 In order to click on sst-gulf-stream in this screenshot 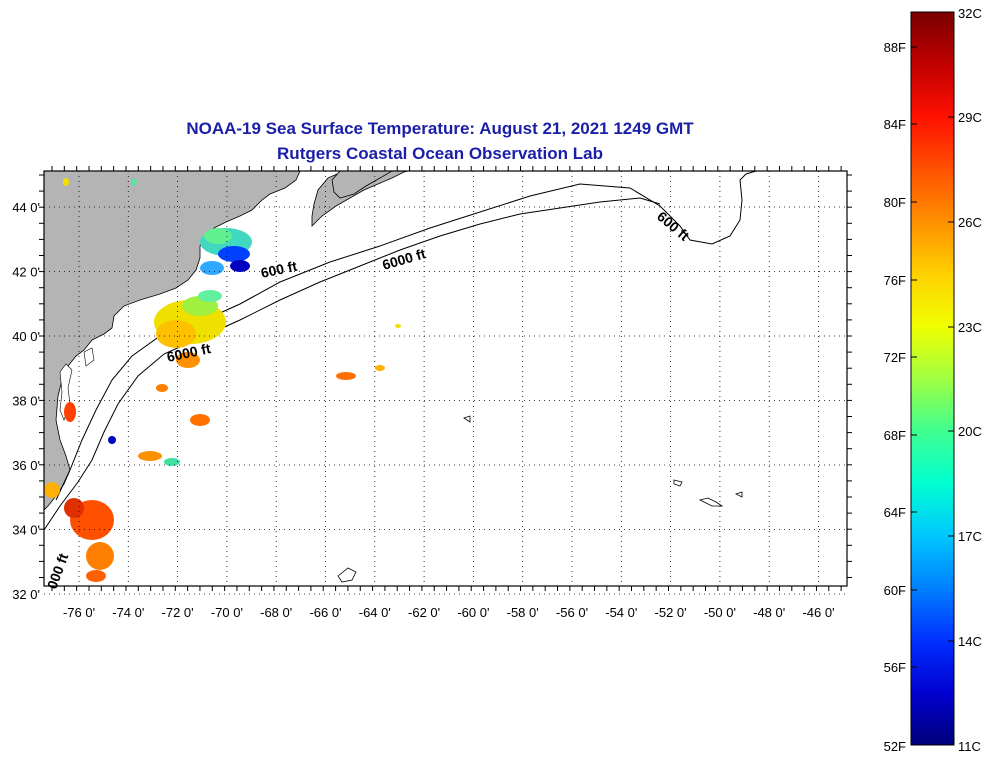, I will do `click(79, 492)`.